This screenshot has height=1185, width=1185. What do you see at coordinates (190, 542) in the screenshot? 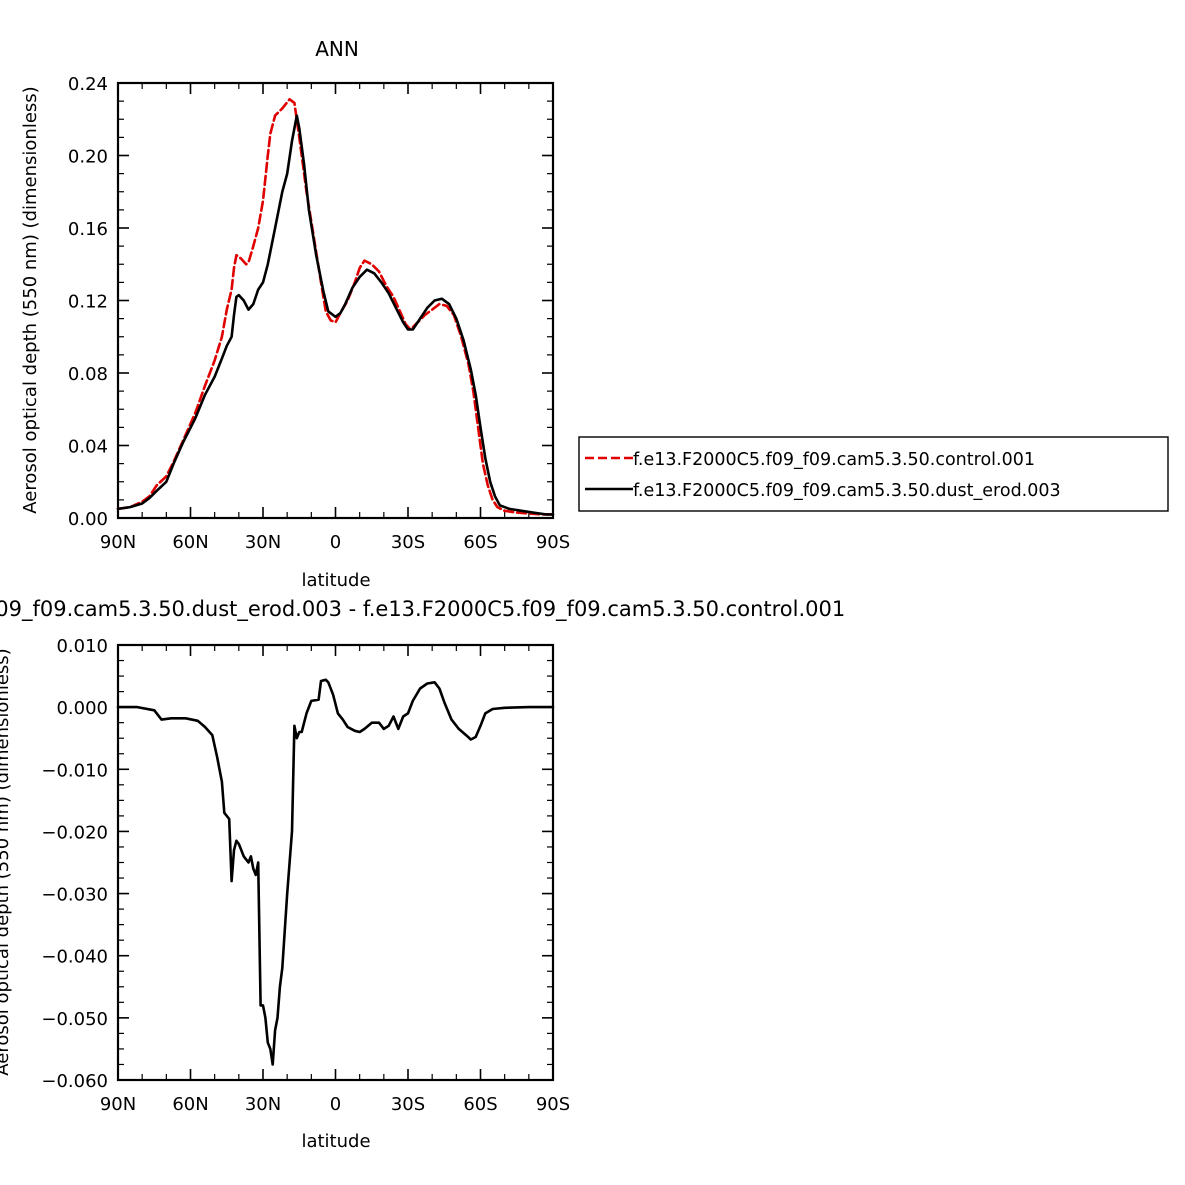
I see `p1-x-tick-label: 60N` at bounding box center [190, 542].